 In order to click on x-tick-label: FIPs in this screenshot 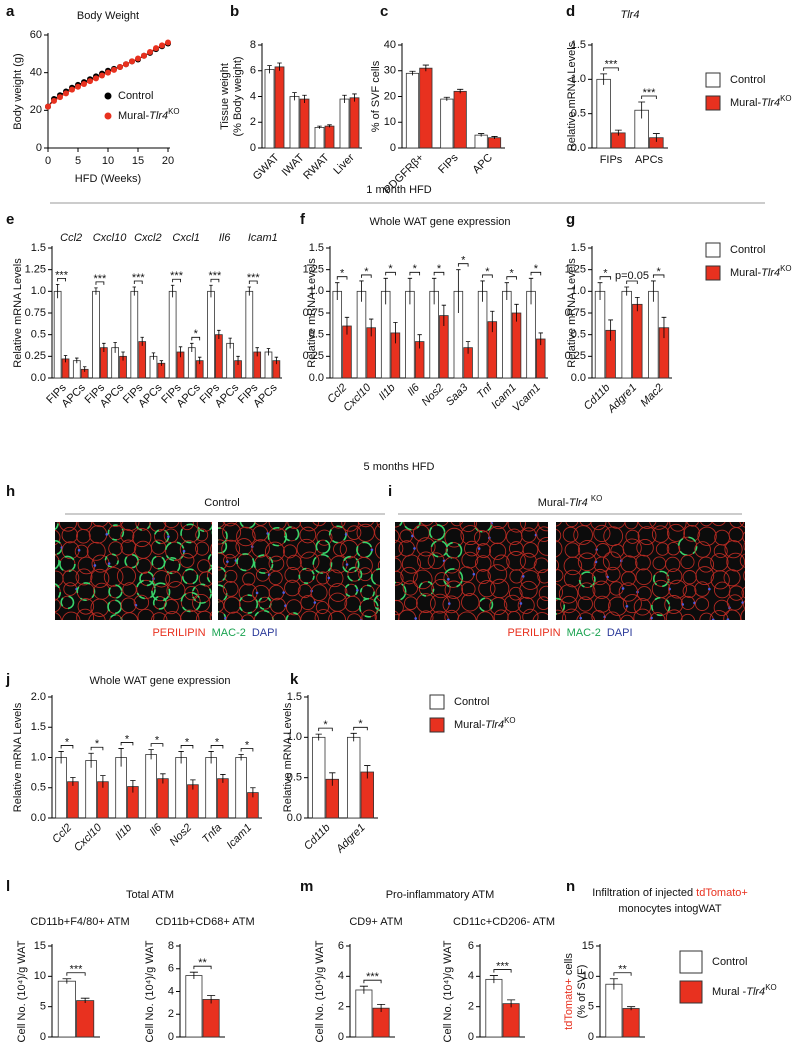, I will do `click(611, 160)`.